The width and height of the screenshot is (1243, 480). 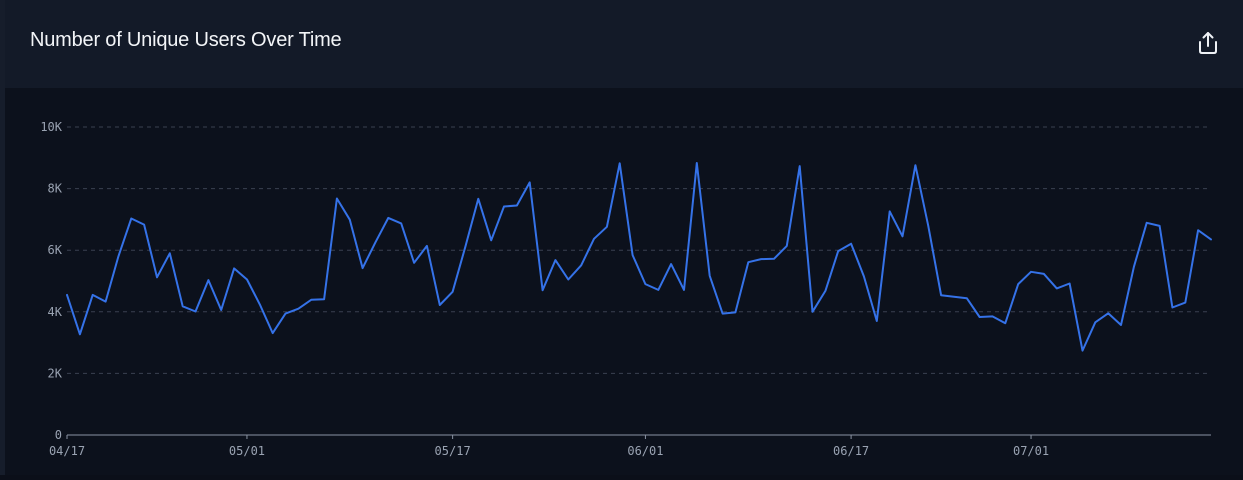 What do you see at coordinates (186, 40) in the screenshot?
I see `chart-title: Number of Unique Users Over Time` at bounding box center [186, 40].